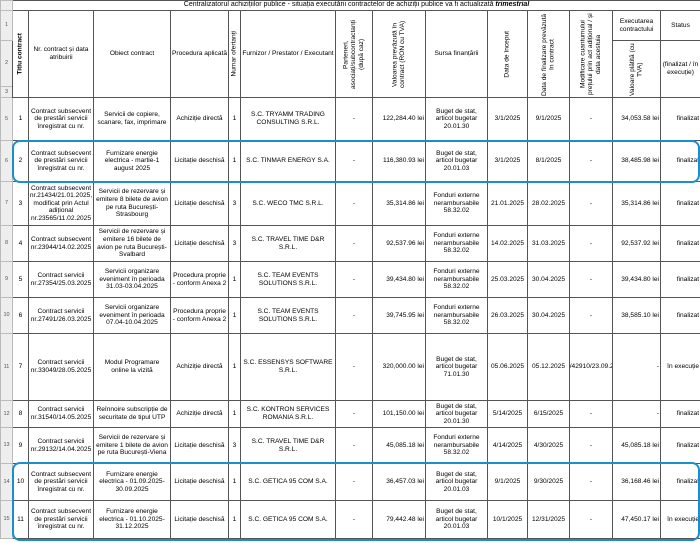  Describe the element at coordinates (548, 119) in the screenshot. I see `table-cell: 9/1/2025` at that location.